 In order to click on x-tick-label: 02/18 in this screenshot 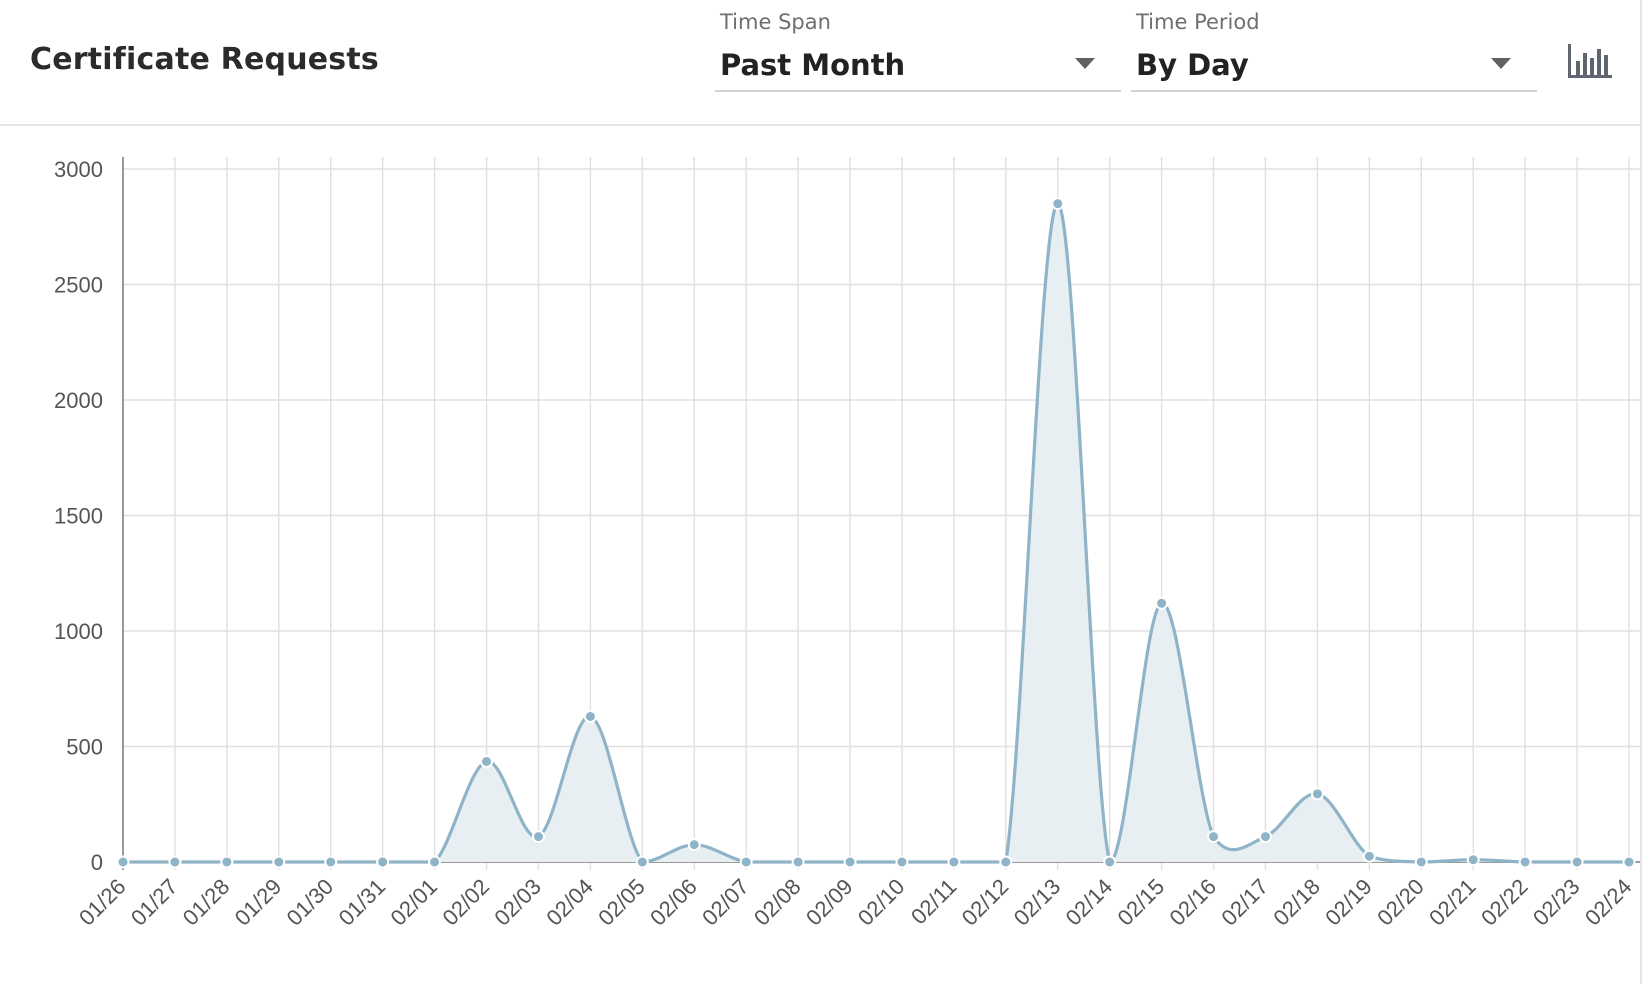, I will do `click(1296, 902)`.